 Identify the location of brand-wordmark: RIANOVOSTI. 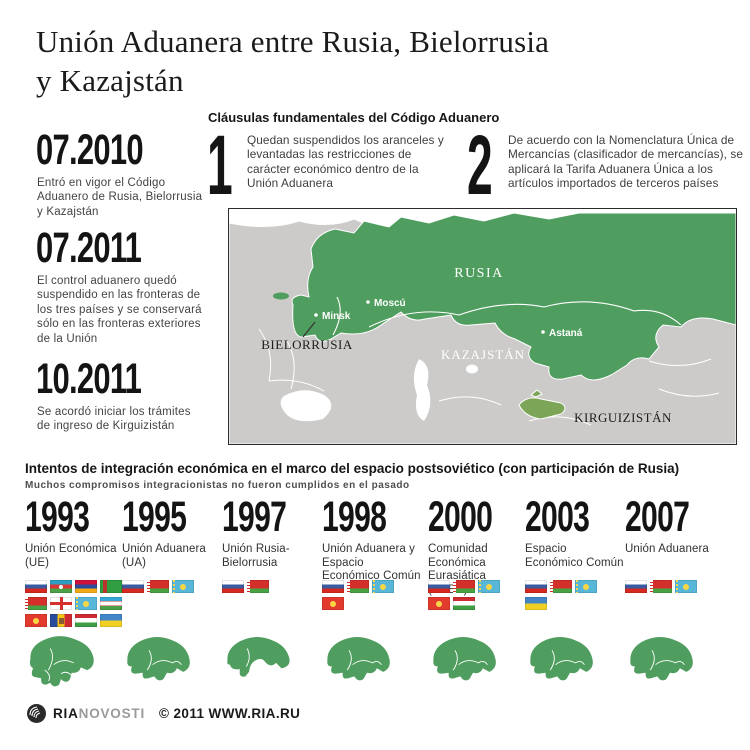
(99, 713).